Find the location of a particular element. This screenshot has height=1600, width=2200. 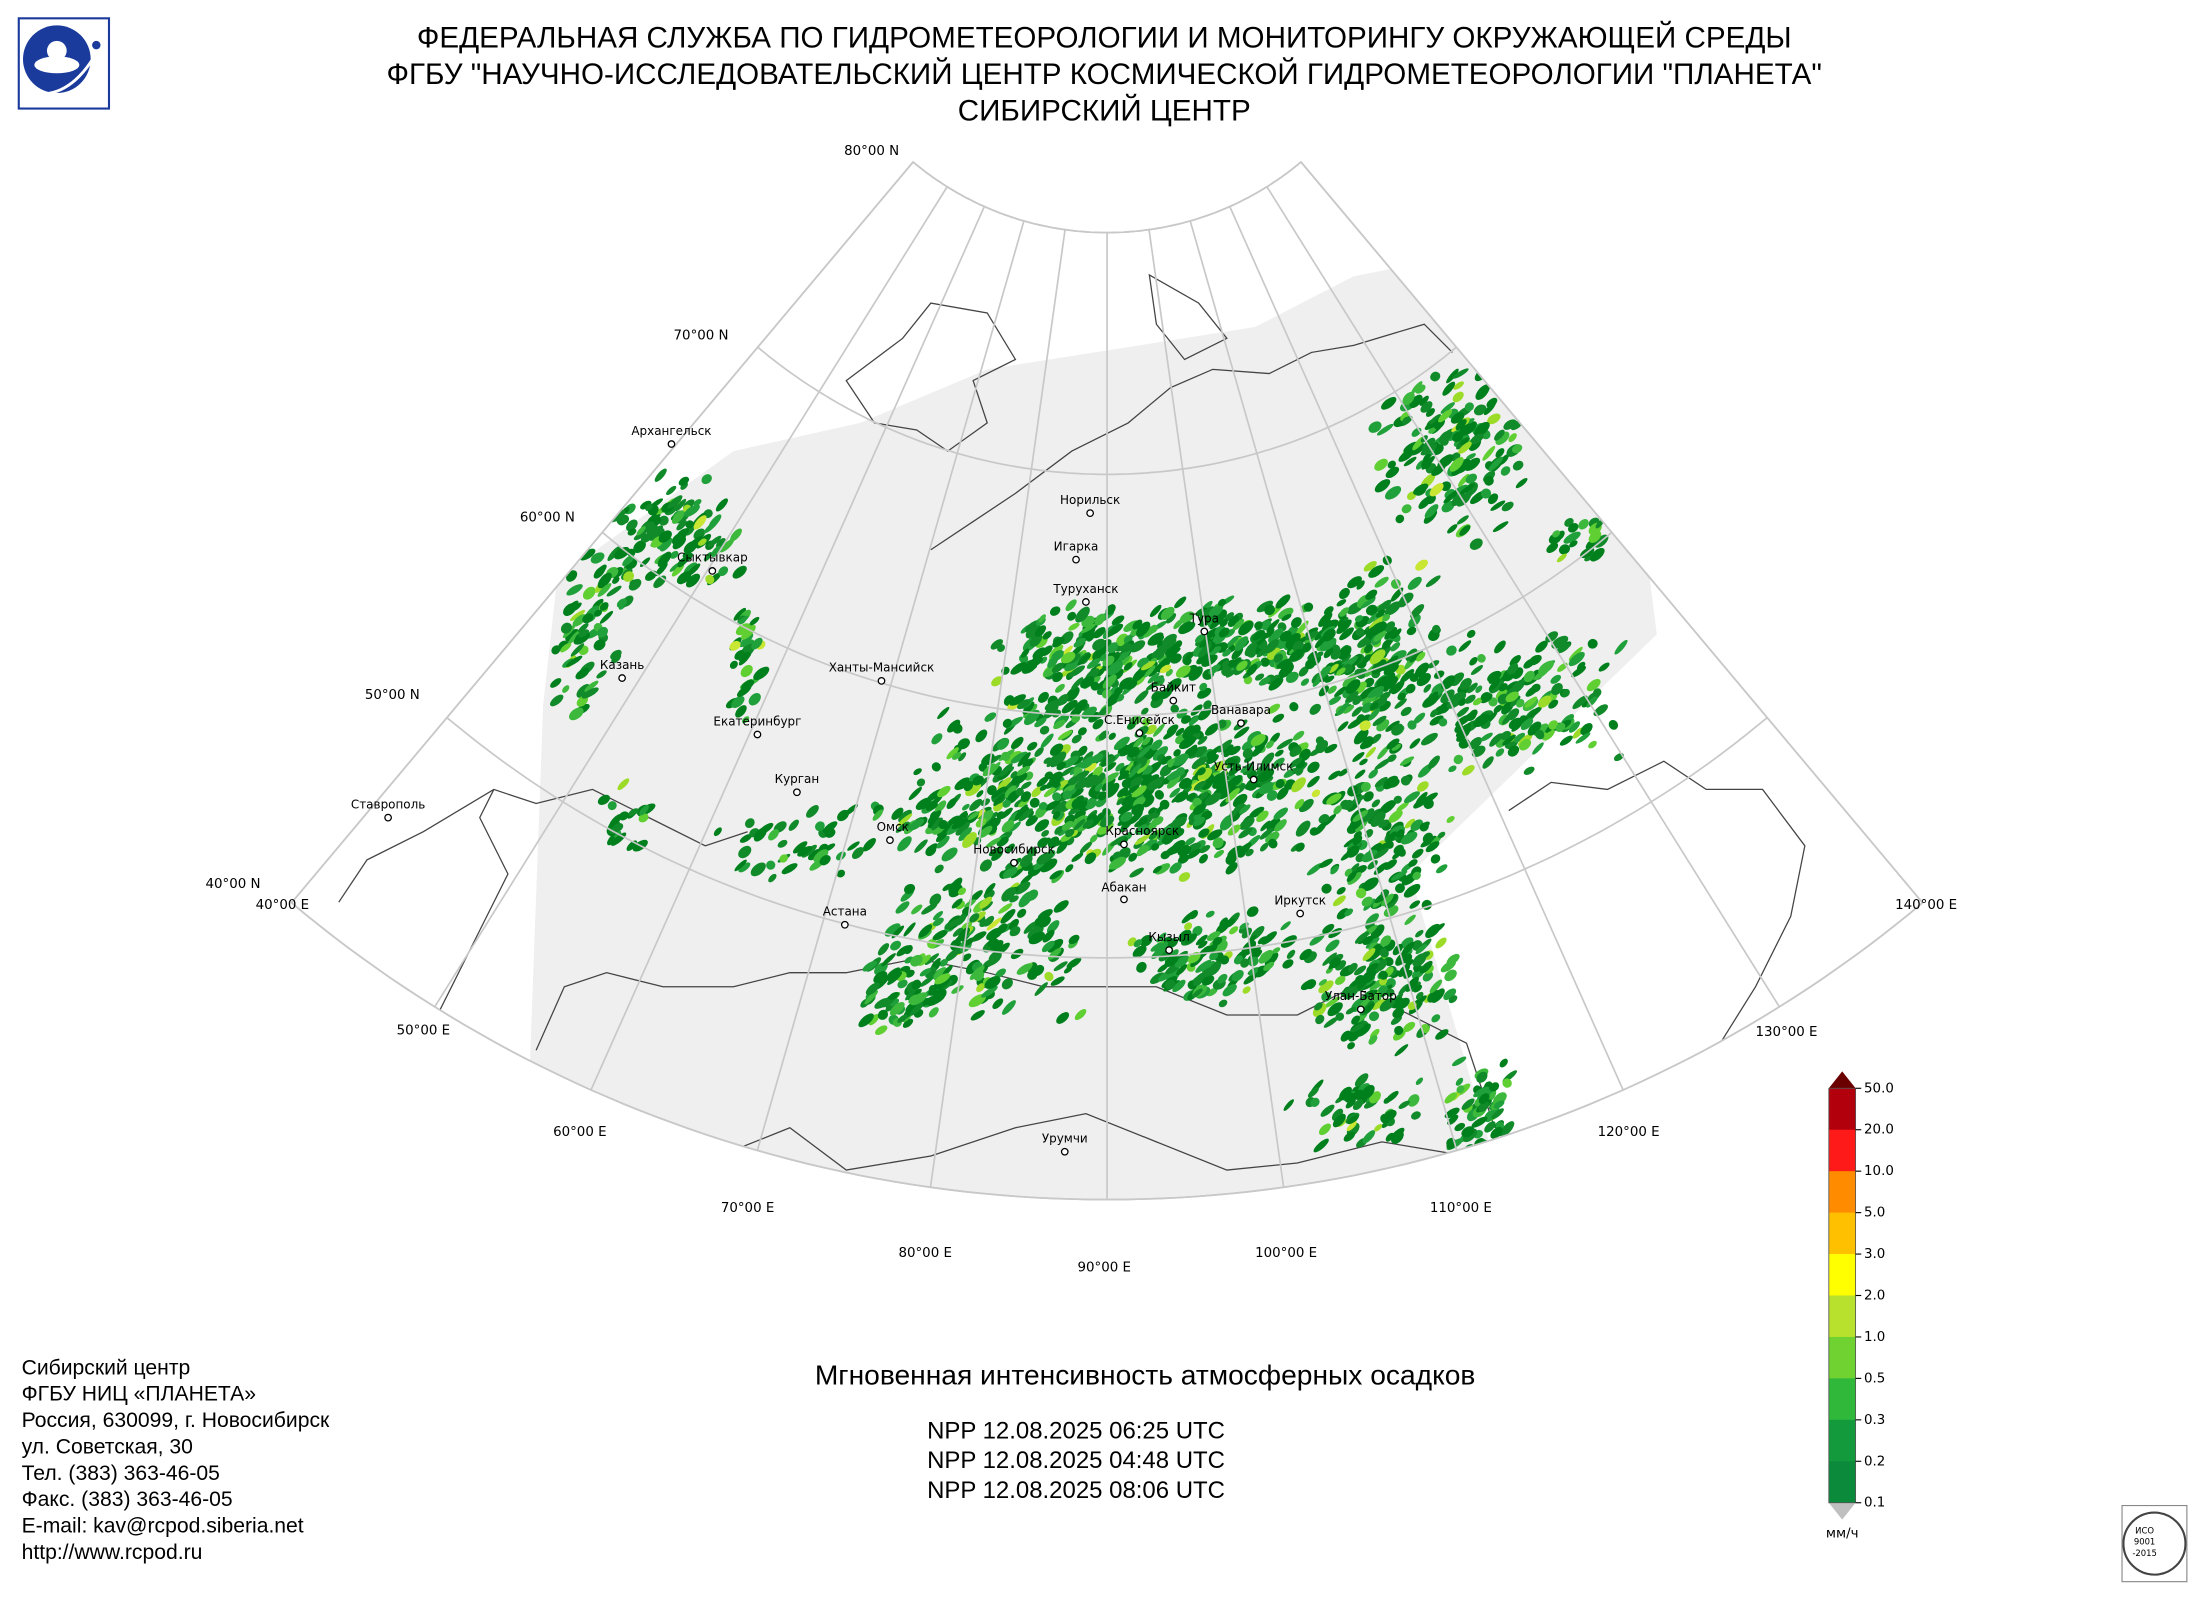

city-label: Усть-Илимск is located at coordinates (1253, 766).